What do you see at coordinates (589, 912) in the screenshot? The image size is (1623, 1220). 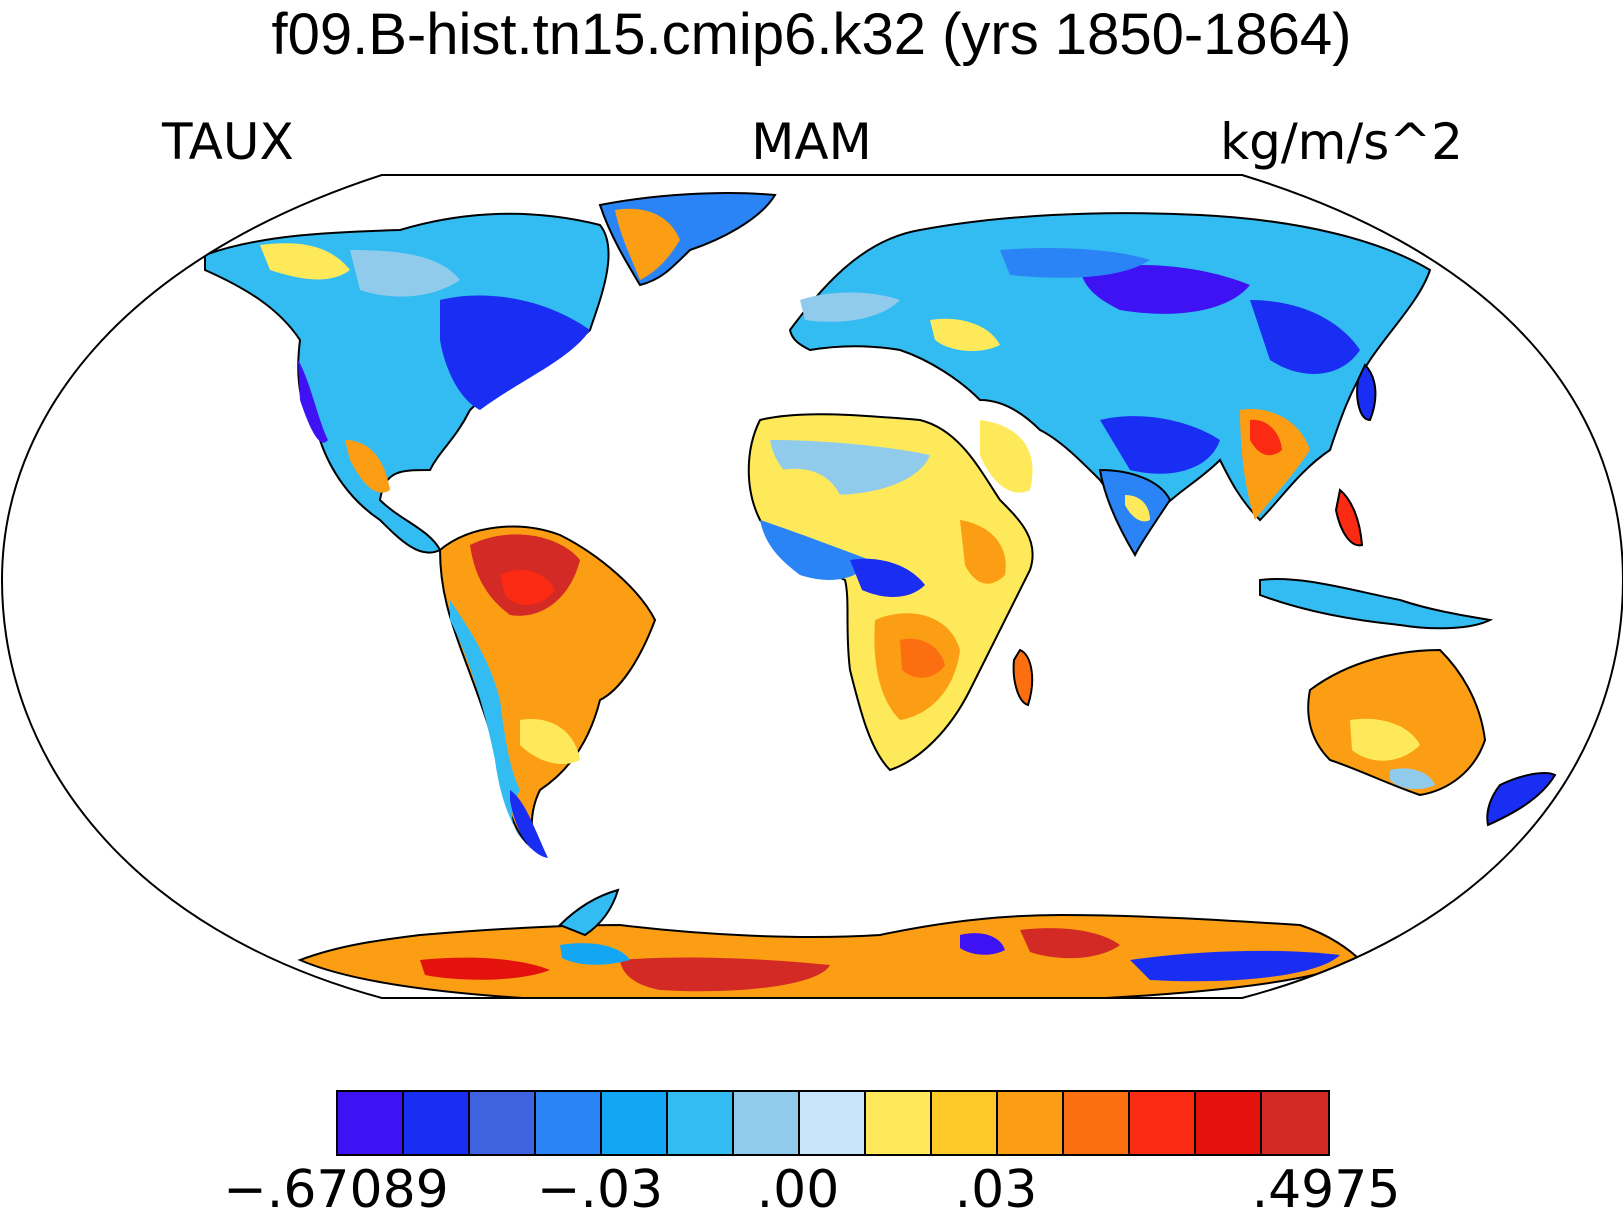 I see `antarctic-peninsula` at bounding box center [589, 912].